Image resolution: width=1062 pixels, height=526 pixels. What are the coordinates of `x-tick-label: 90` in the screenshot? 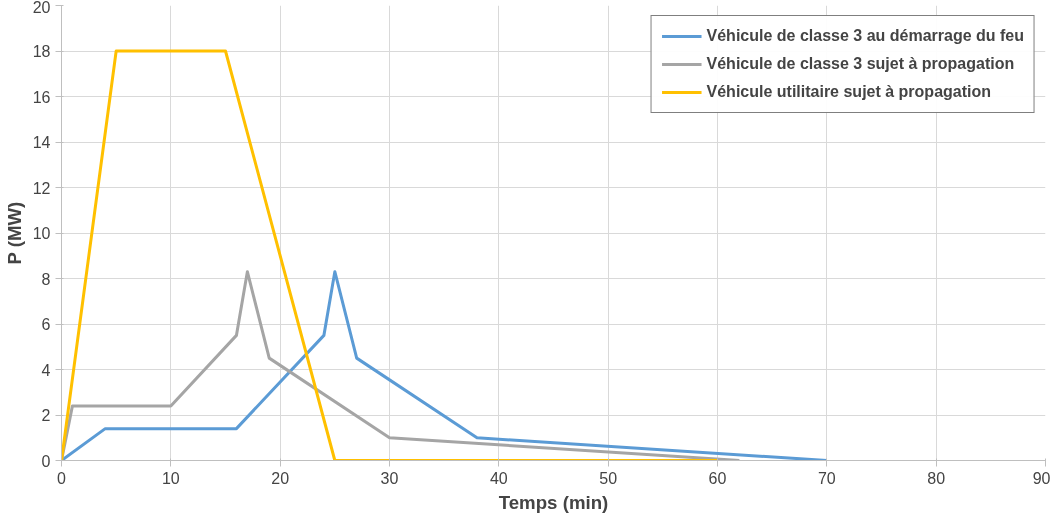 It's located at (1041, 478).